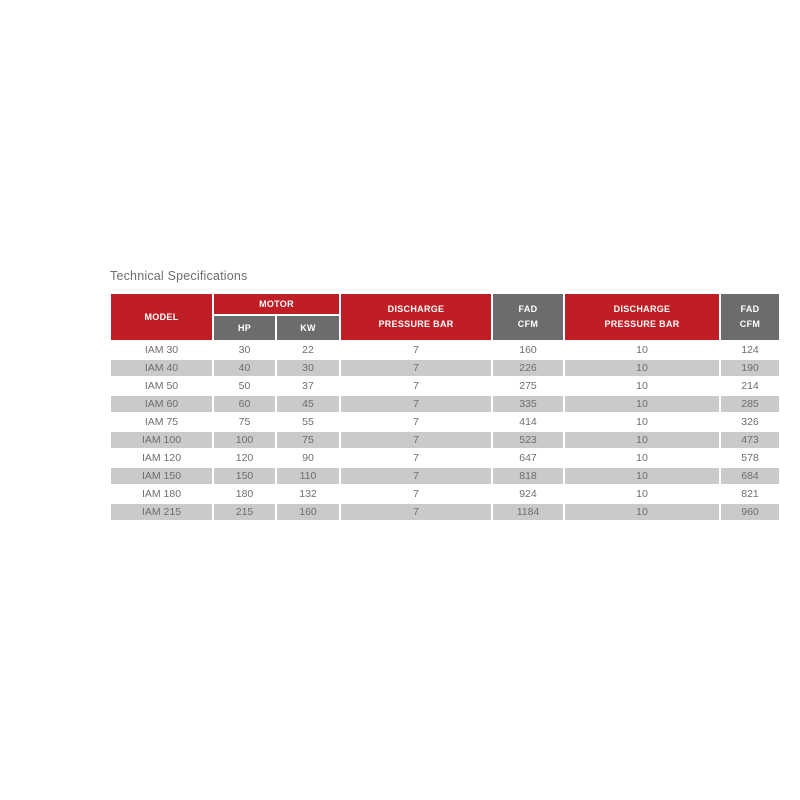  I want to click on table-row: IAM 215 215 160 7 1184 10 960, so click(445, 512).